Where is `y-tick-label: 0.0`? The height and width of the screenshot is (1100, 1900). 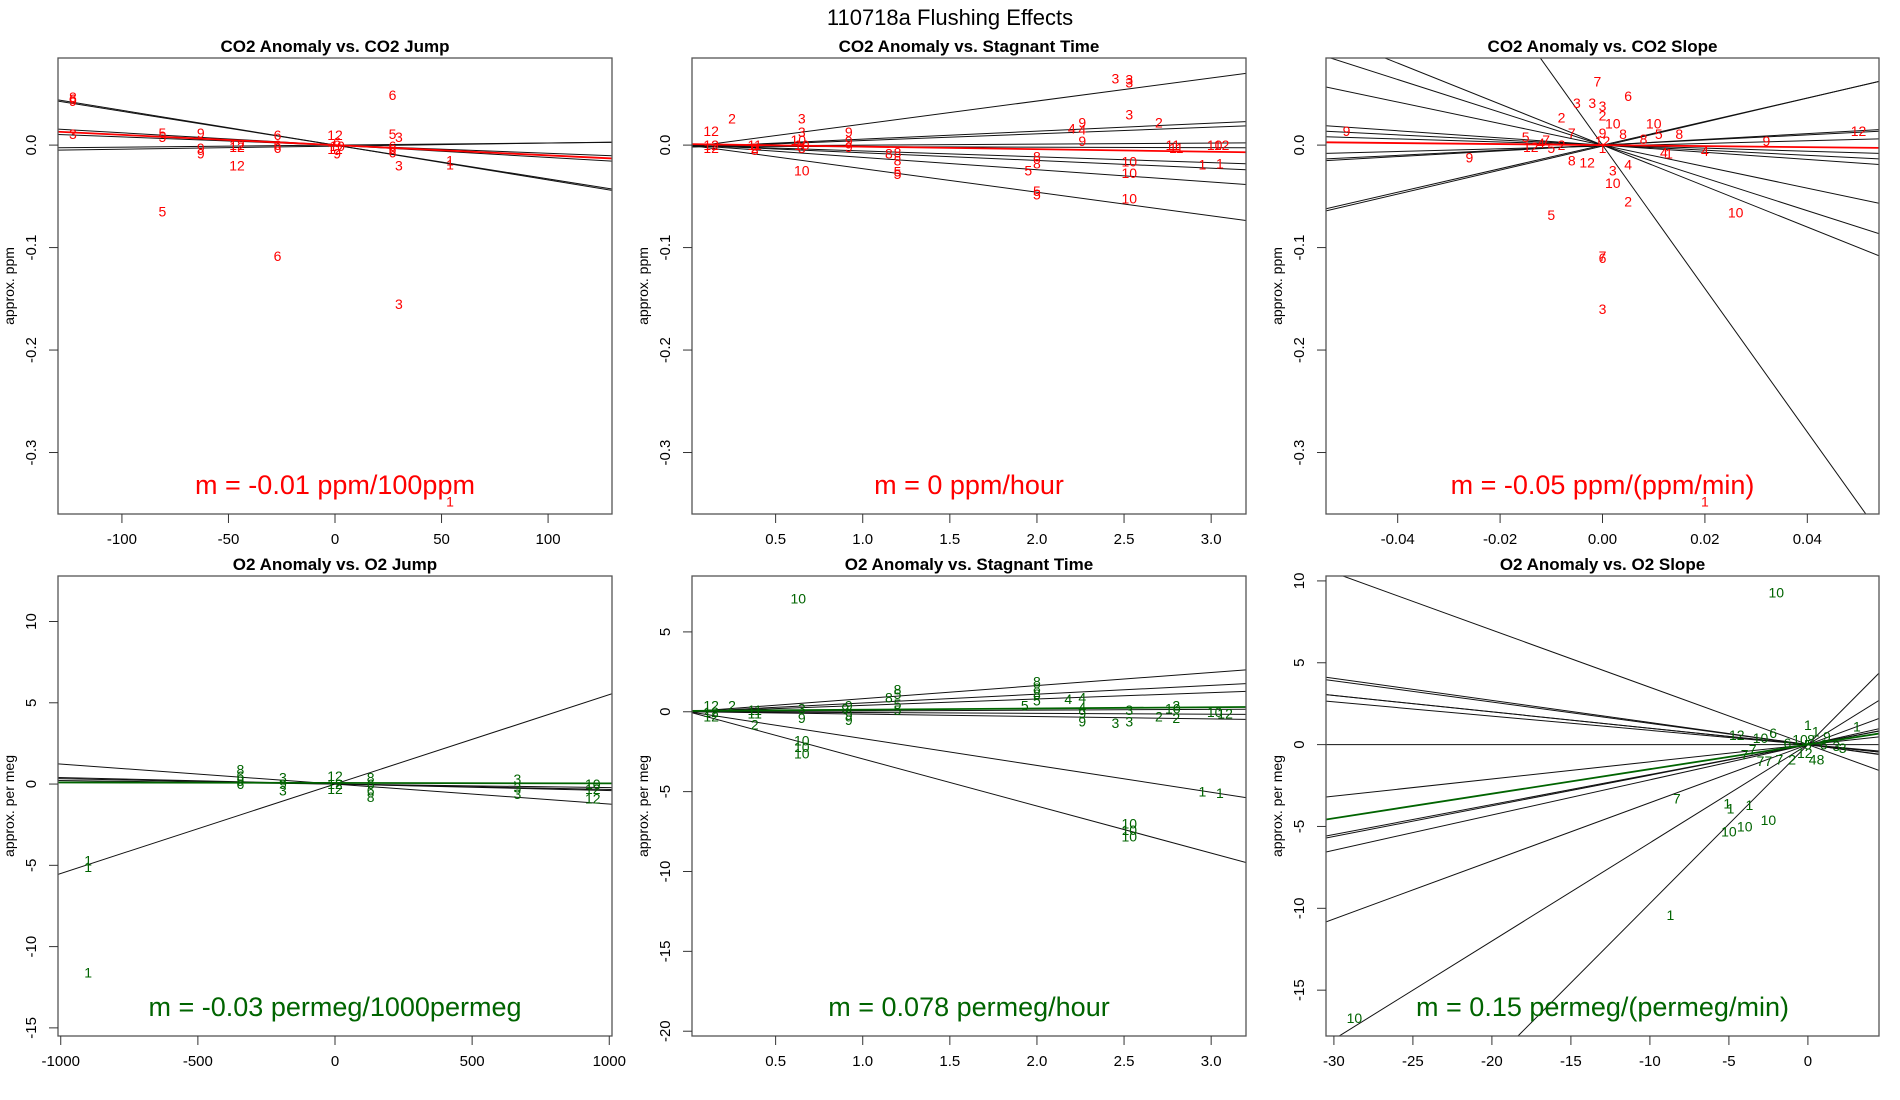
y-tick-label: 0.0 is located at coordinates (665, 145).